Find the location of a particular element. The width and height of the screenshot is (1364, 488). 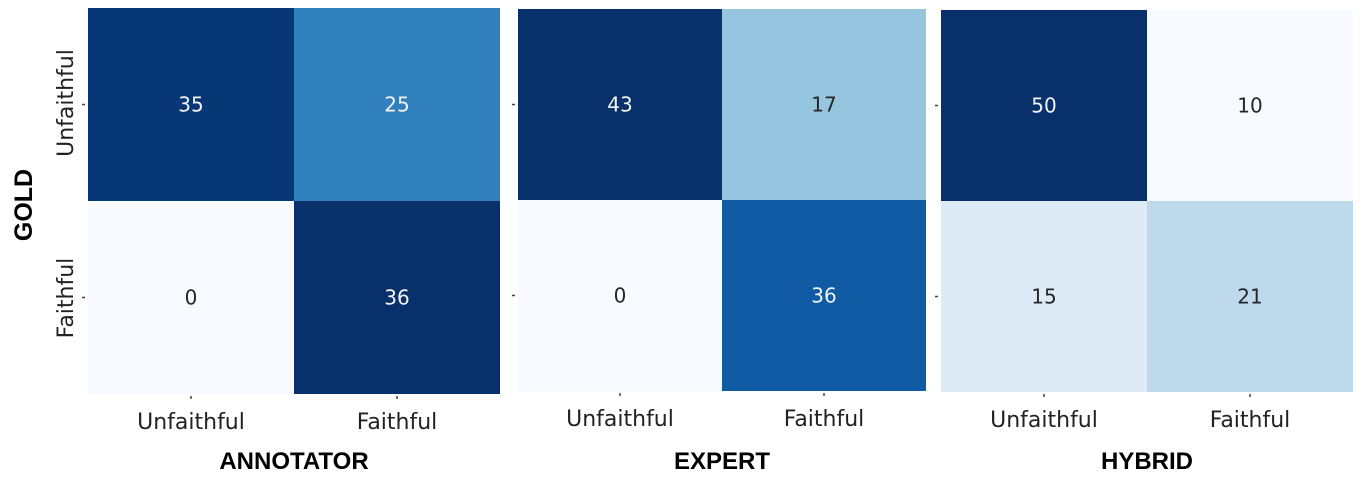

panel-xlabel-annotator: ANNOTATOR is located at coordinates (293, 461).